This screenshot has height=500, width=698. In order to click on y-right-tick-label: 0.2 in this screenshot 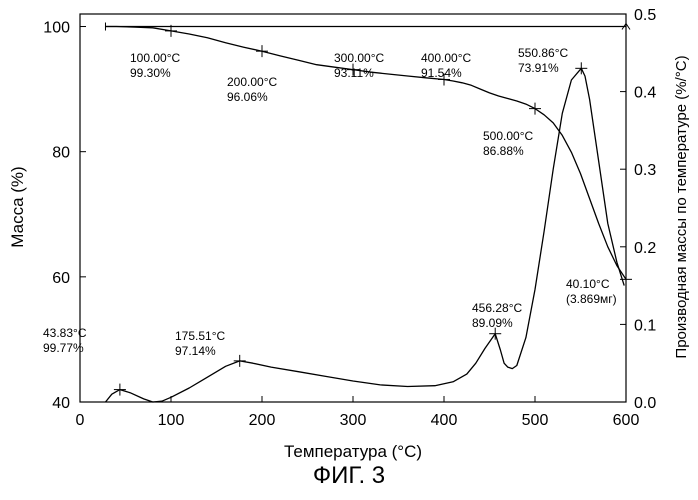, I will do `click(645, 248)`.